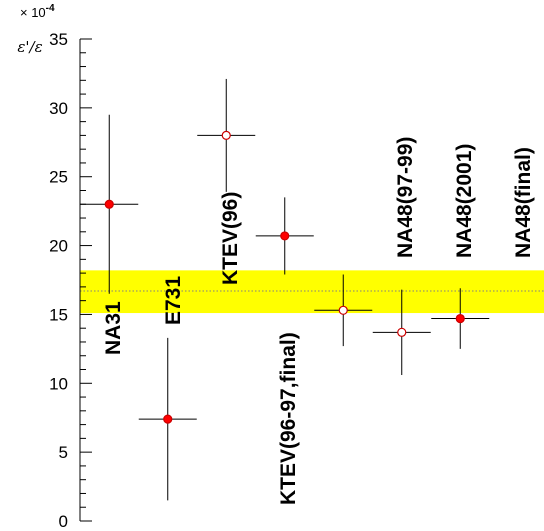 This screenshot has height=531, width=544. Describe the element at coordinates (523, 202) in the screenshot. I see `experiment-label: NA48(final)` at that location.